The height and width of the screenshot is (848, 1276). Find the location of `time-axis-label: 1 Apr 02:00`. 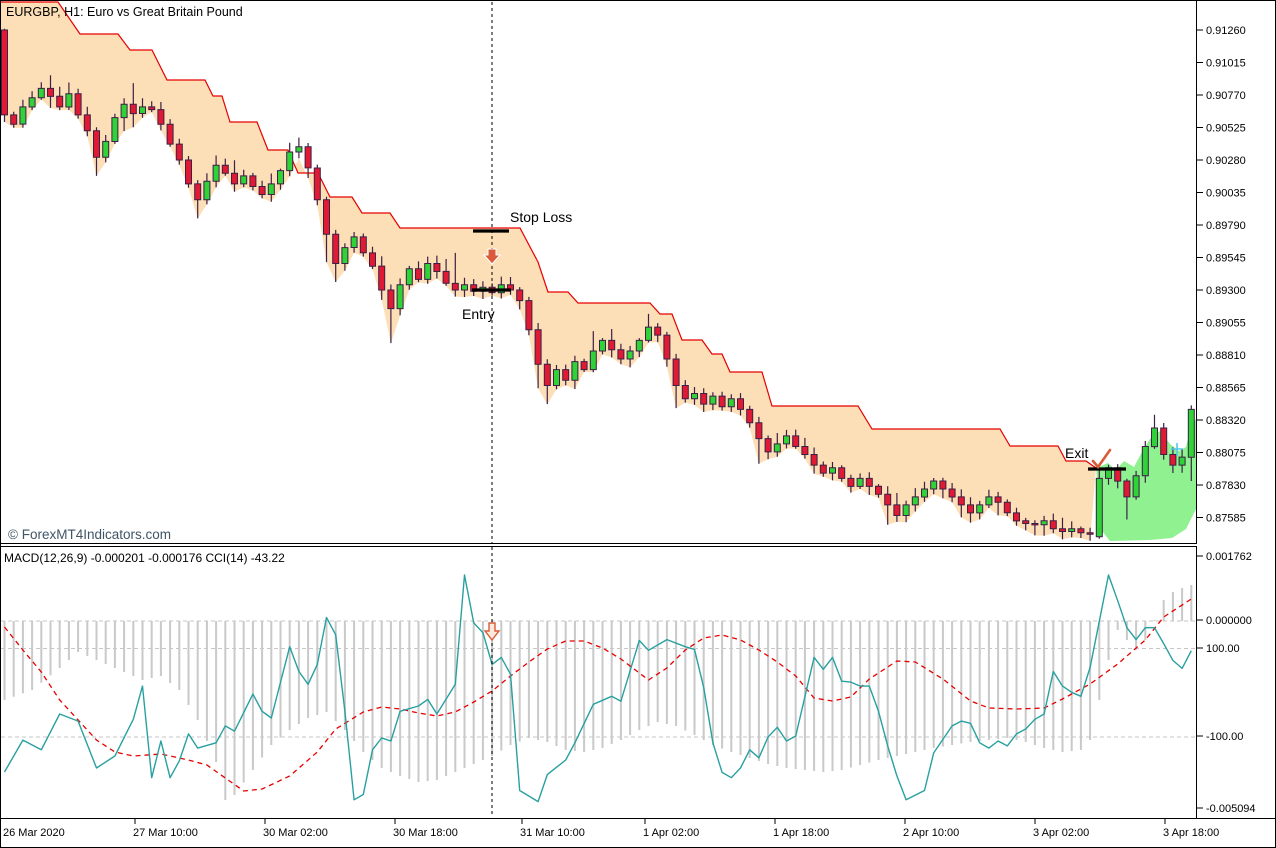

time-axis-label: 1 Apr 02:00 is located at coordinates (671, 833).